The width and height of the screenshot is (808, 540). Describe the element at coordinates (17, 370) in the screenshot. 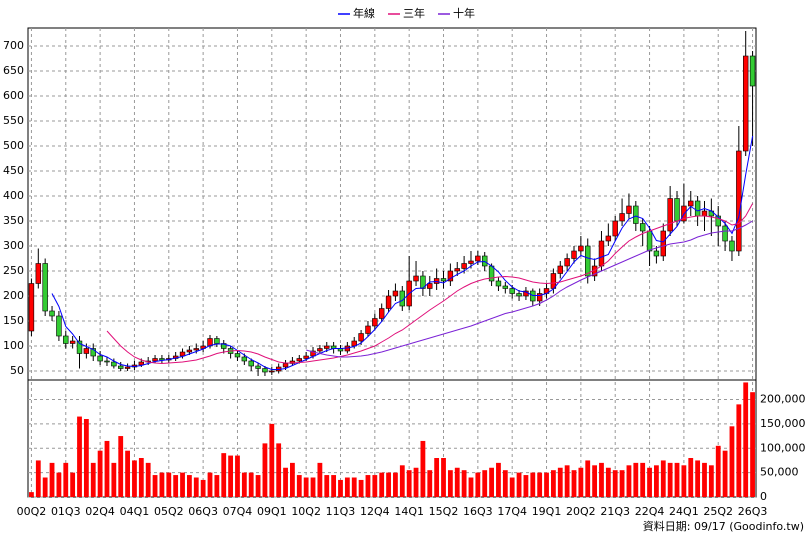

I see `y-tick-label: 50` at that location.